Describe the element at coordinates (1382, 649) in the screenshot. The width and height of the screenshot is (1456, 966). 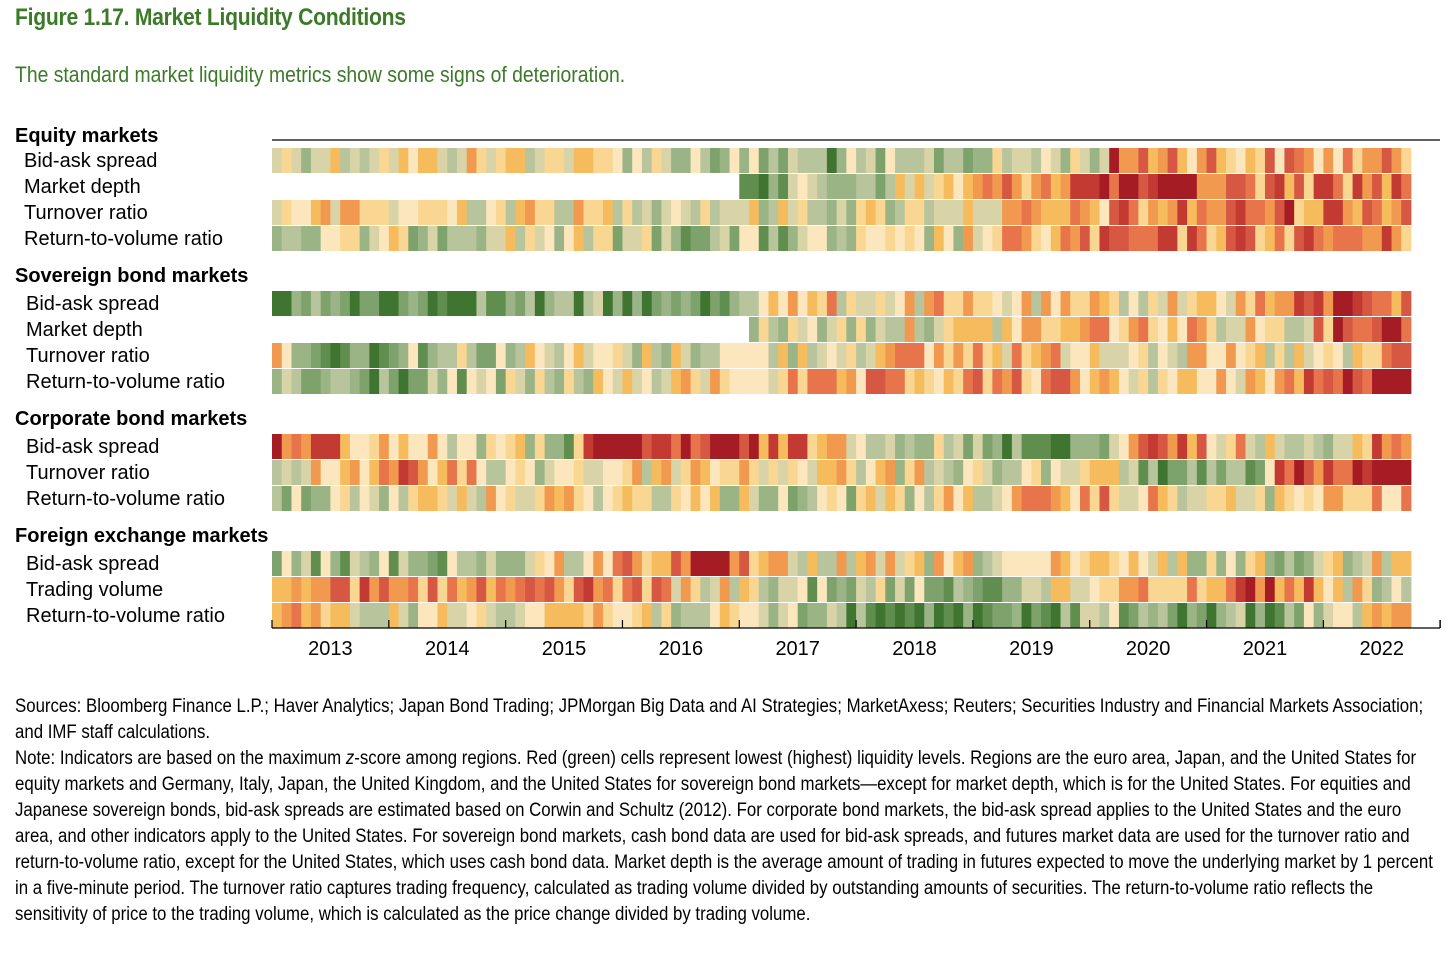
I see `year-label-2022: 2022` at that location.